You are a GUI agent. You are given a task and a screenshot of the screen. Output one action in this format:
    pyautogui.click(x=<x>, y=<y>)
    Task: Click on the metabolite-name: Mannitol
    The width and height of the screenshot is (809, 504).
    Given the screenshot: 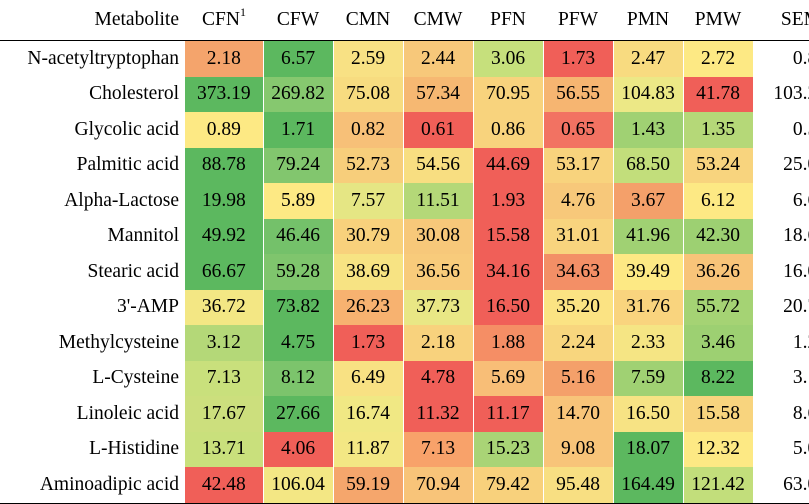 What is the action you would take?
    pyautogui.click(x=143, y=236)
    